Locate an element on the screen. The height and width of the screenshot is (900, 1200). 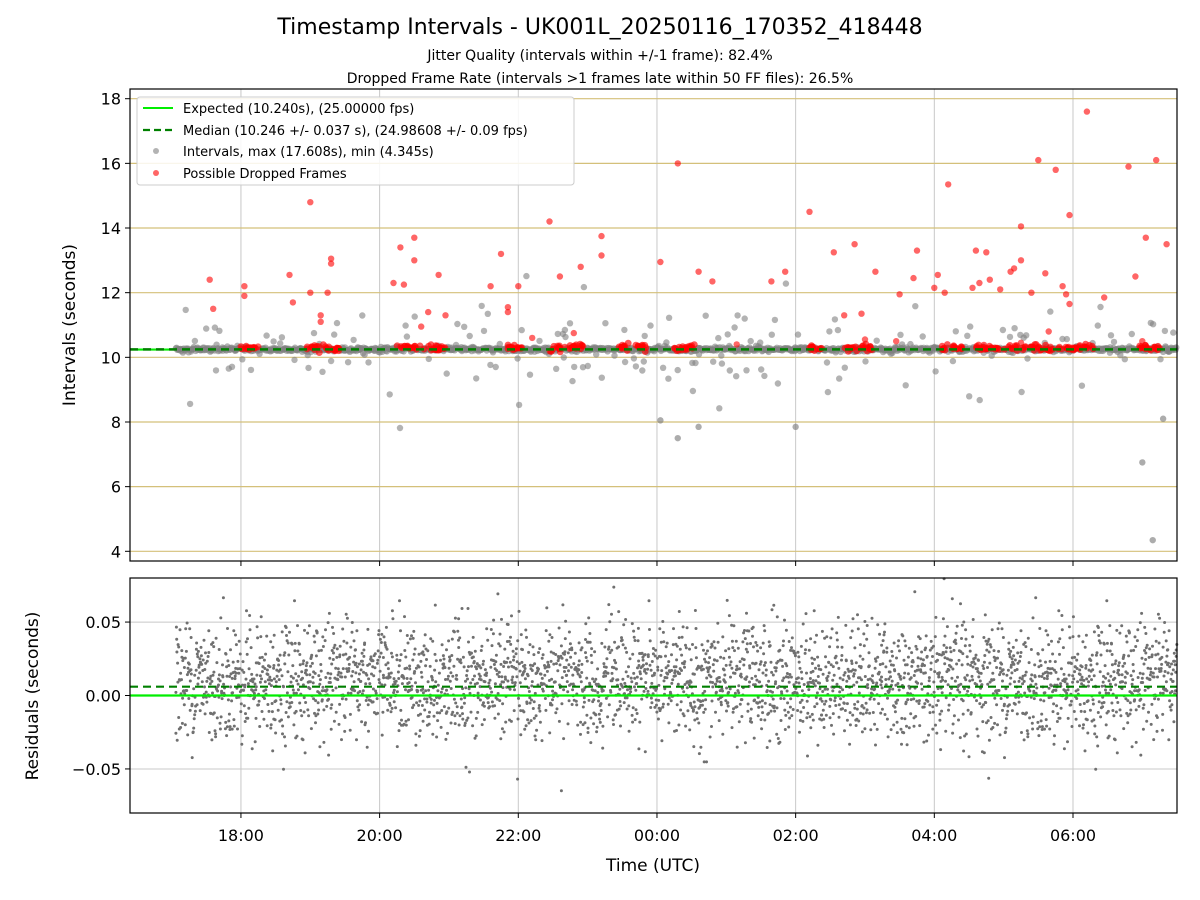
top-ytick-label-12: 12 is located at coordinates (111, 293).